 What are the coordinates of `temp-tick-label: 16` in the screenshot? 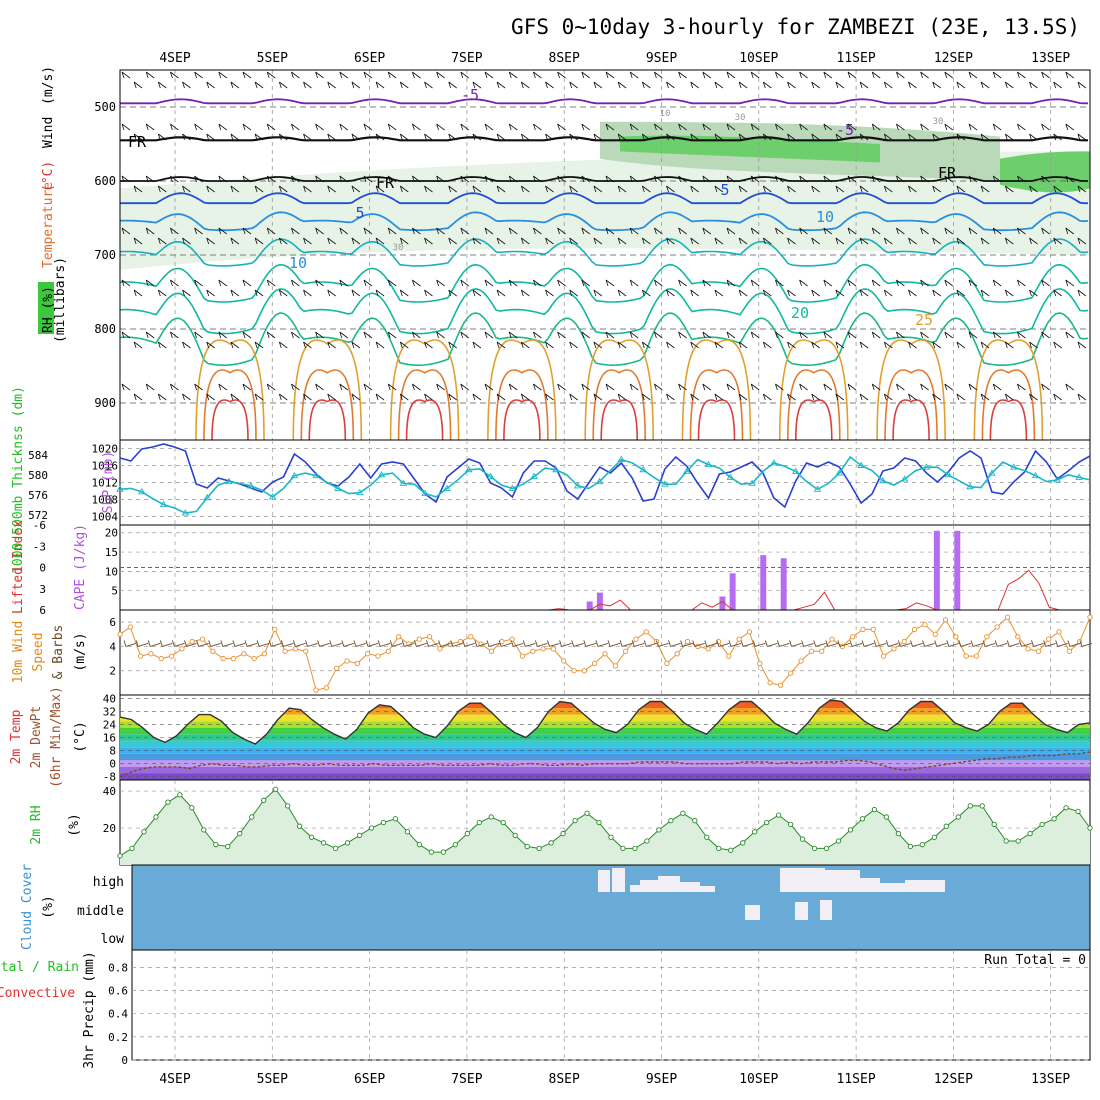 It's located at (109, 738).